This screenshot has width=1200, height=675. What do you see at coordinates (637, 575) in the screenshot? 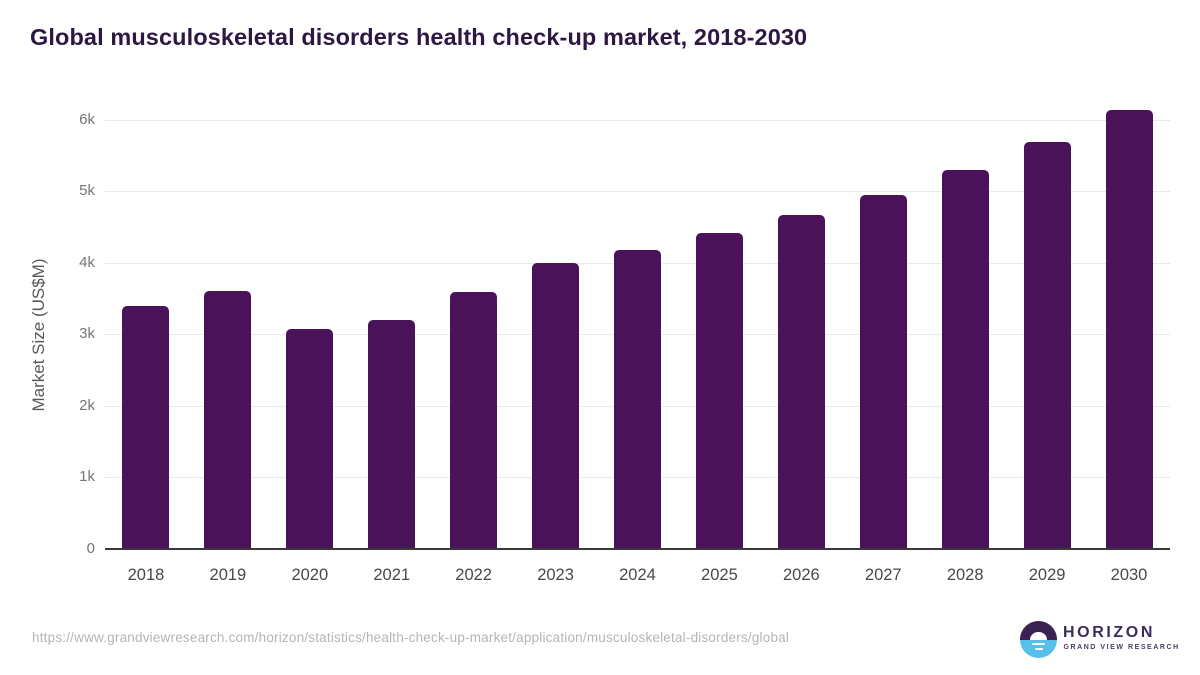
I see `x-tick-label-2024: 2024` at bounding box center [637, 575].